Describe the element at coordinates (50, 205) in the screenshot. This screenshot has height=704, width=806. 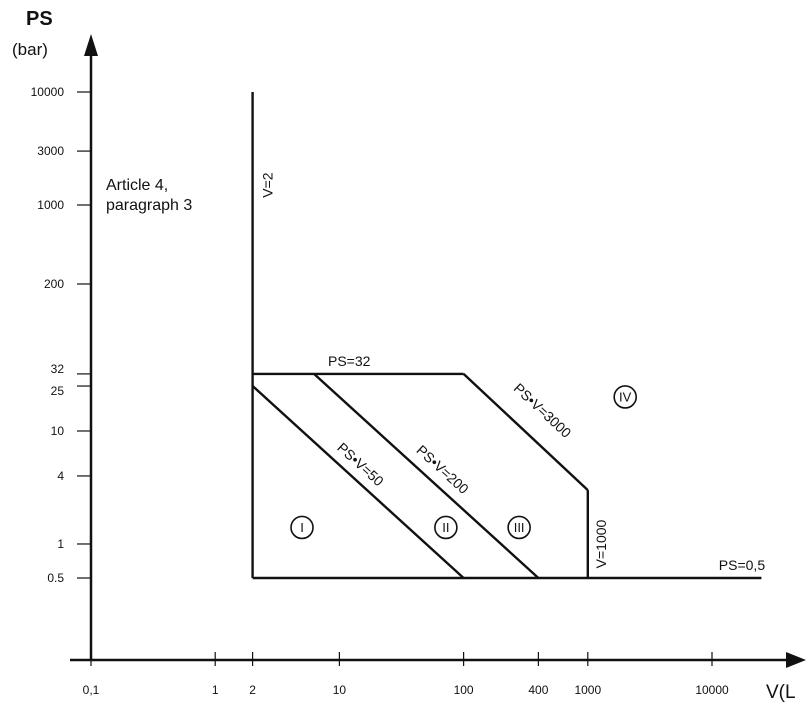
I see `y-tick-label: 1000` at that location.